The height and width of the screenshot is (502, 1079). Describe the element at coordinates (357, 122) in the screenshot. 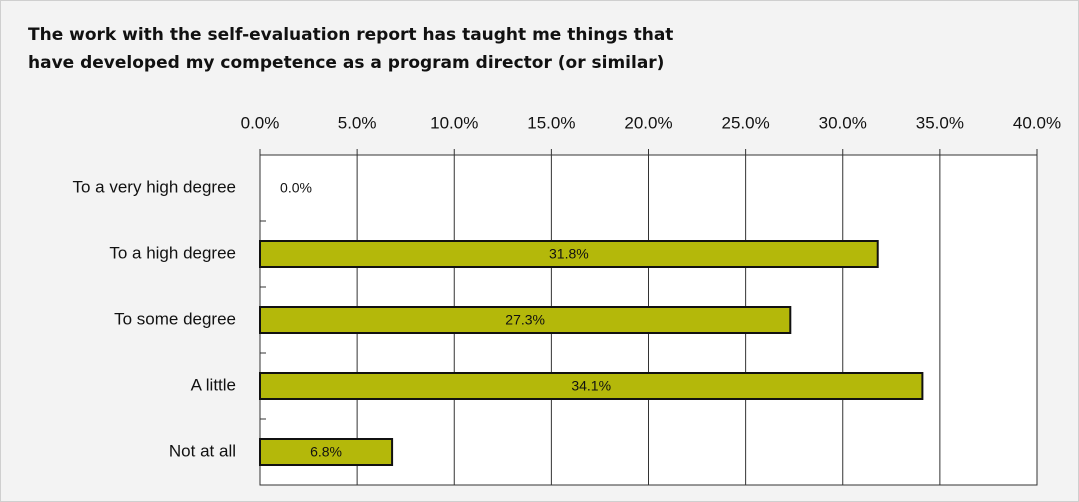

I see `x-tick-label: 5.0%` at that location.